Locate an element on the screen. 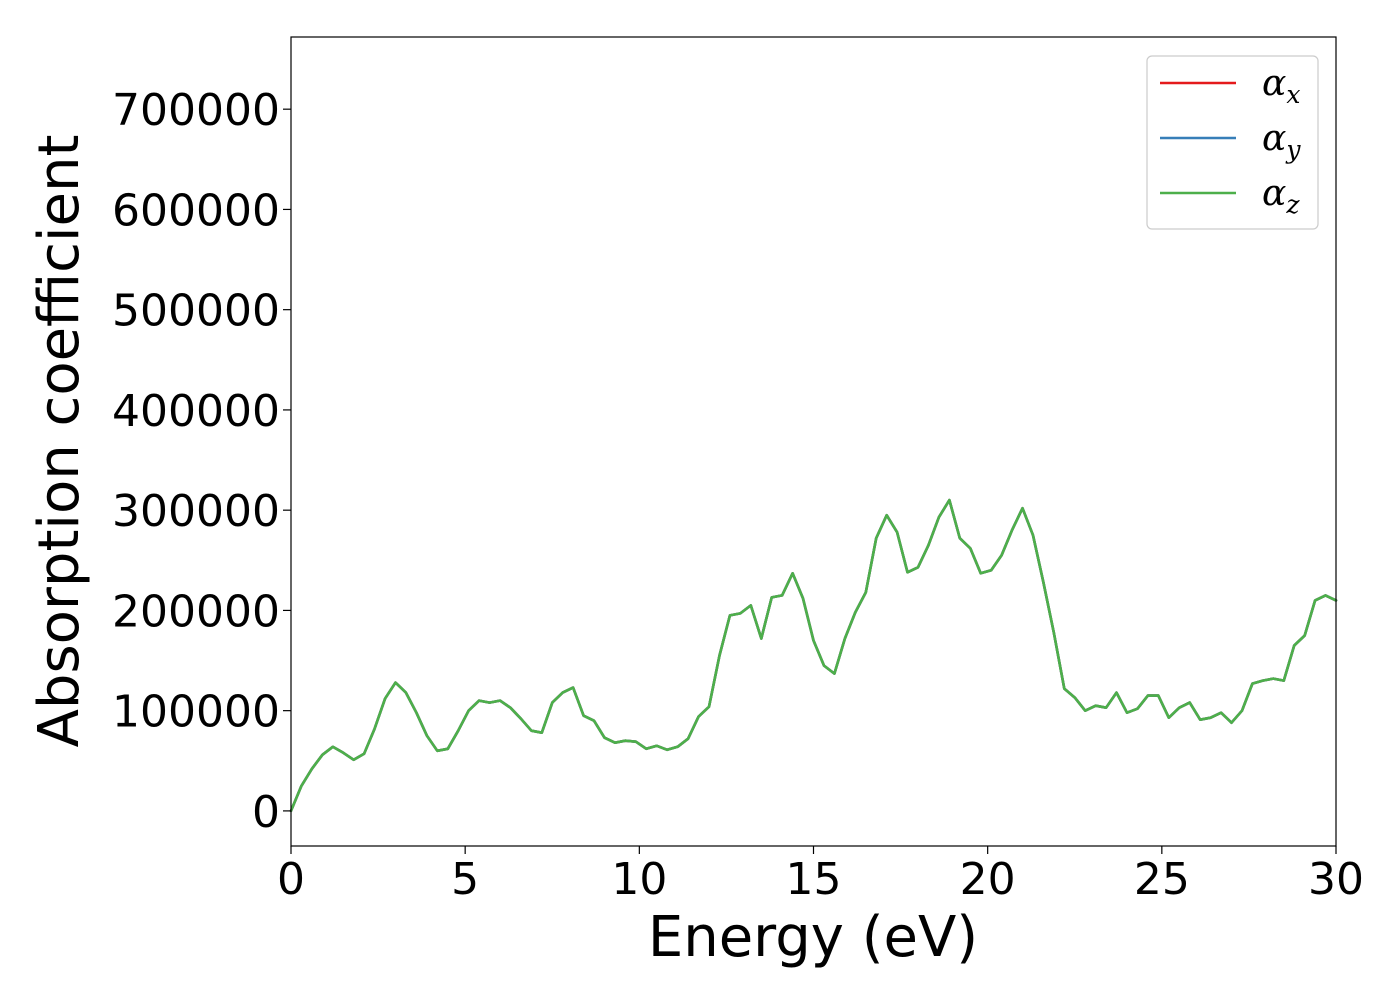  legend: αx αy αz is located at coordinates (1232, 142).